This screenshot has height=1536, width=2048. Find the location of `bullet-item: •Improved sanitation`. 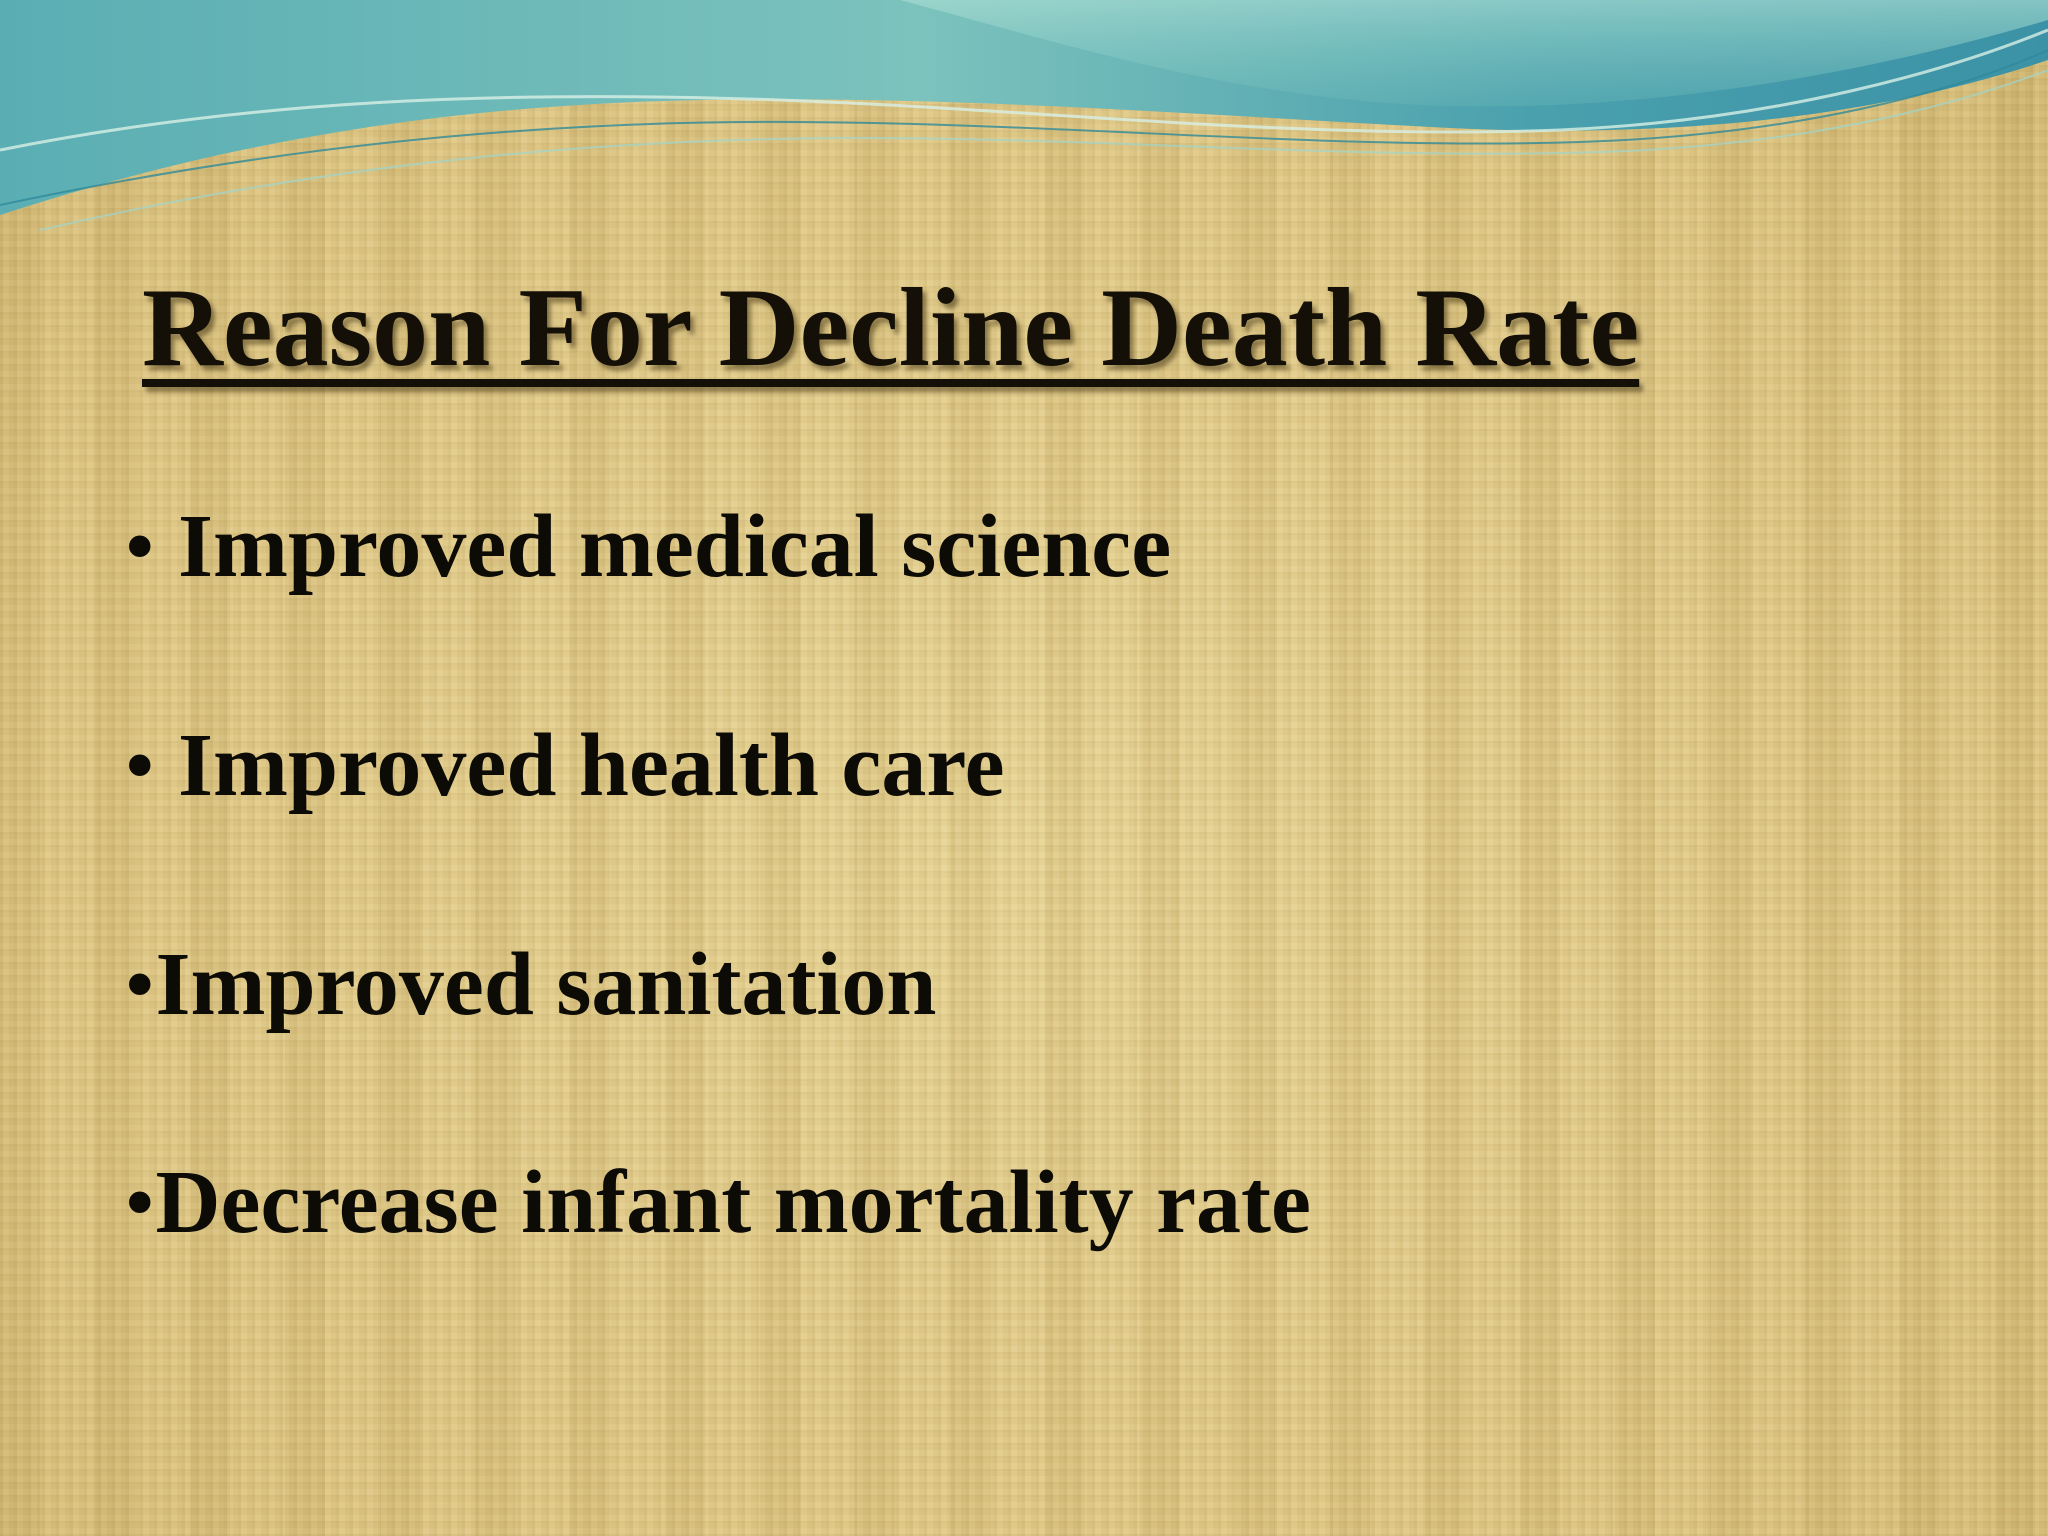

bullet-item: •Improved sanitation is located at coordinates (530, 985).